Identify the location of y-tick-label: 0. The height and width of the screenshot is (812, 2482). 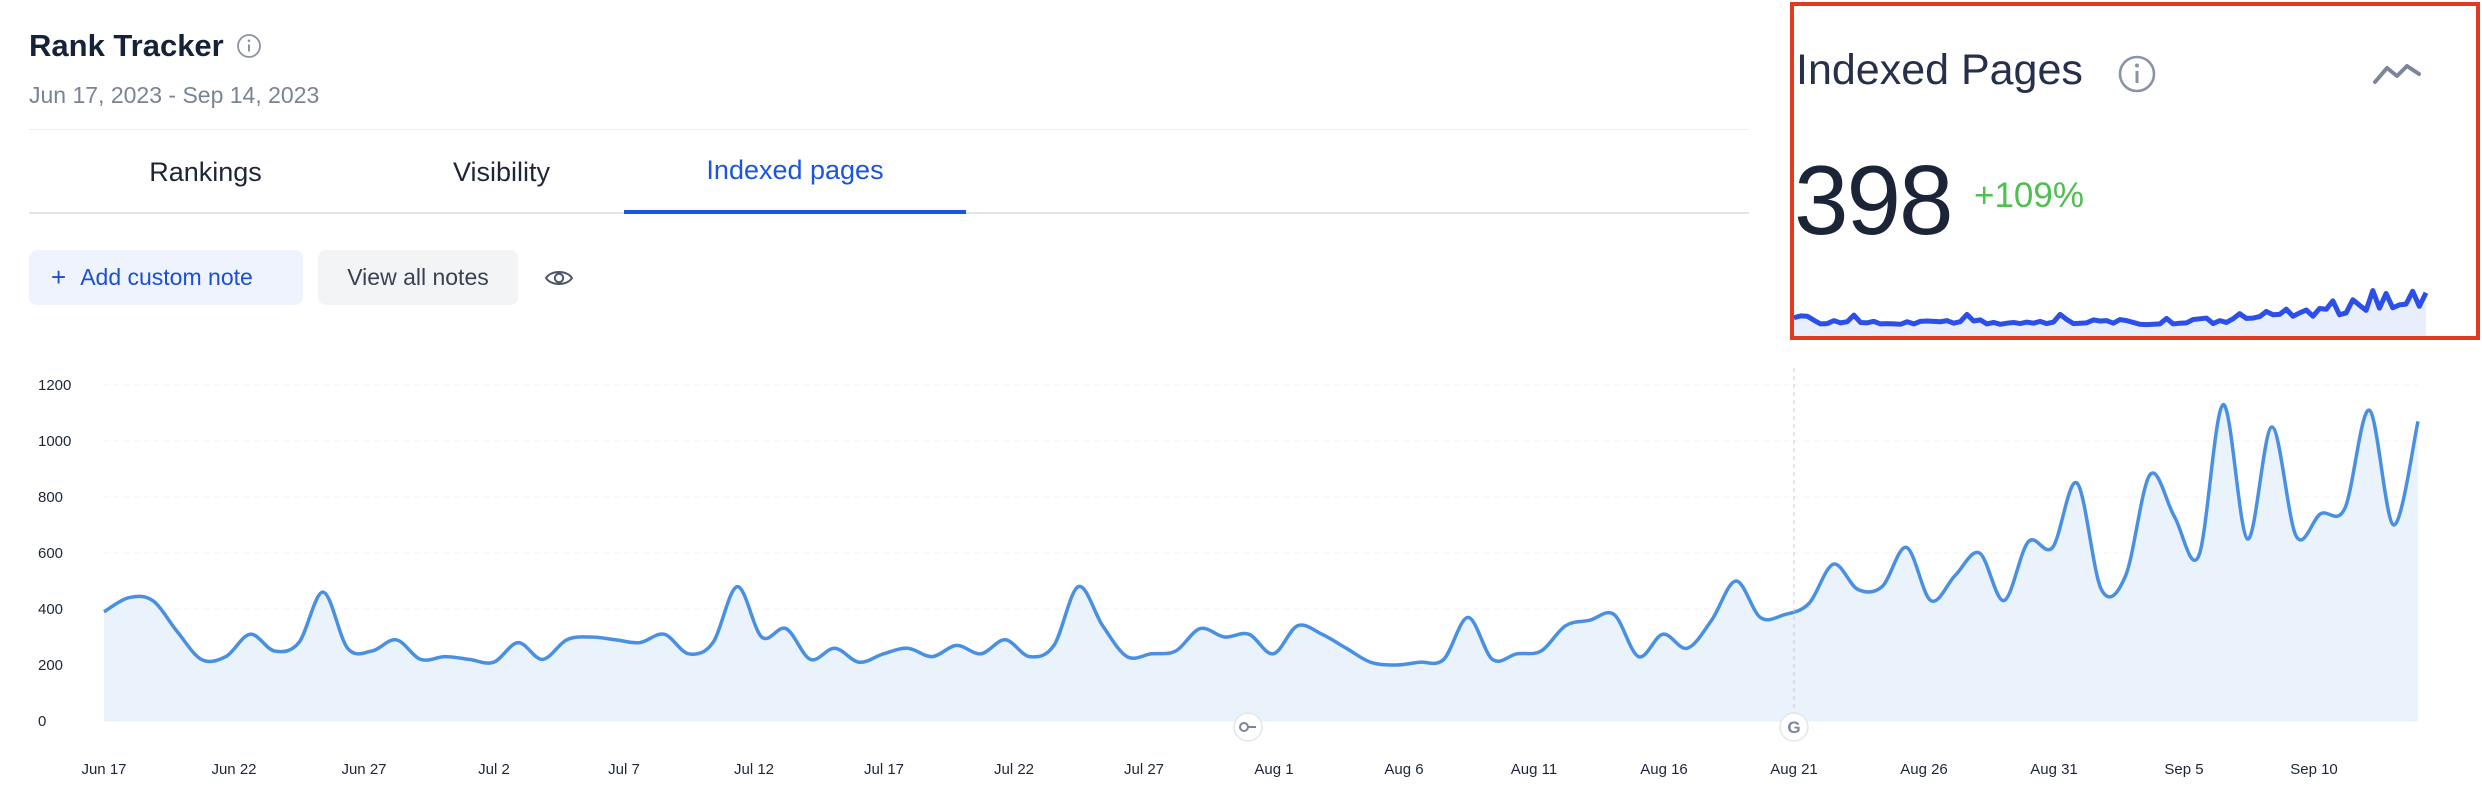
(42, 721).